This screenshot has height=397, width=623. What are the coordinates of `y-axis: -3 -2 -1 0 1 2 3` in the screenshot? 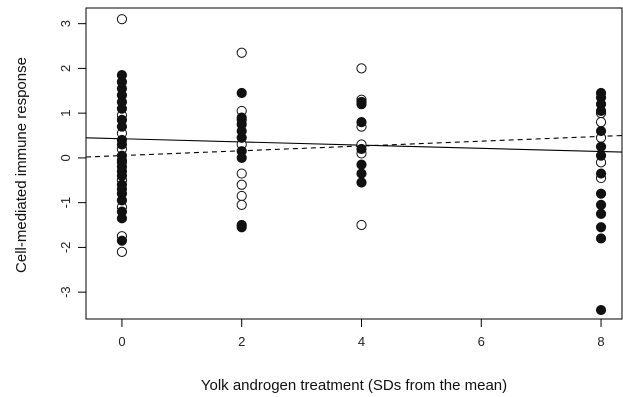 It's located at (72, 159).